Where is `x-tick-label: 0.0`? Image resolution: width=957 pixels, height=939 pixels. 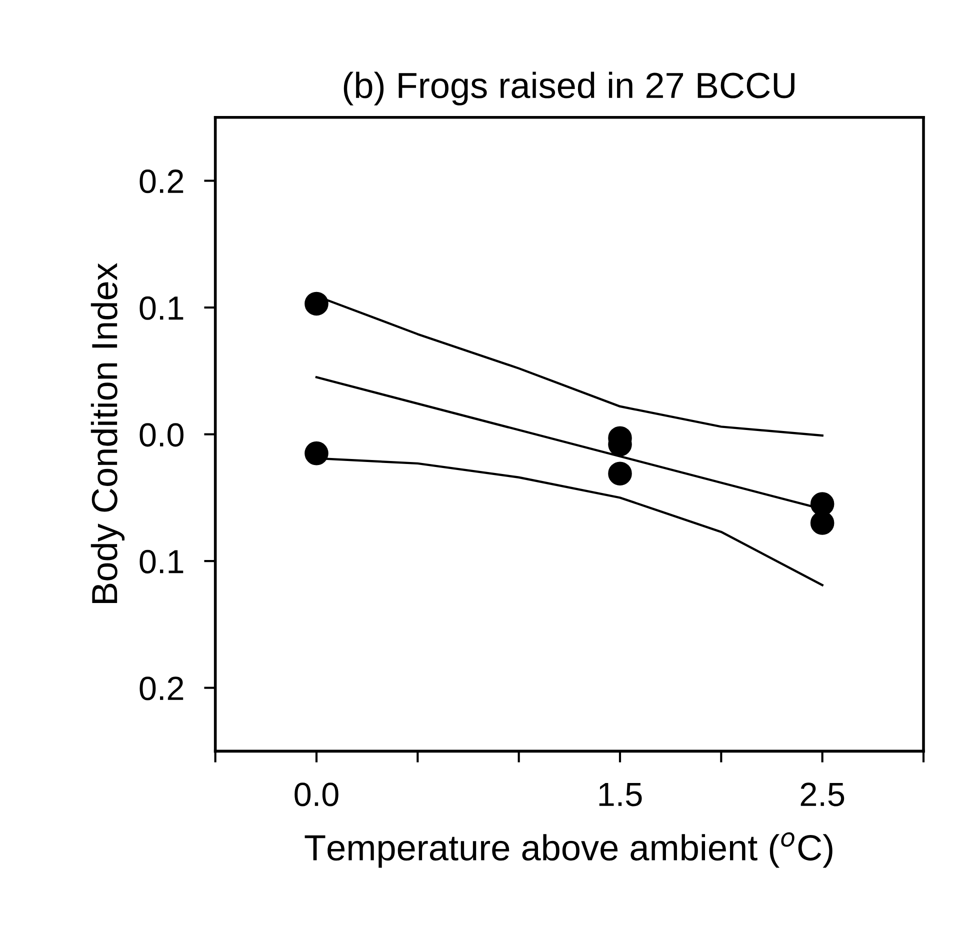
x-tick-label: 0.0 is located at coordinates (316, 794).